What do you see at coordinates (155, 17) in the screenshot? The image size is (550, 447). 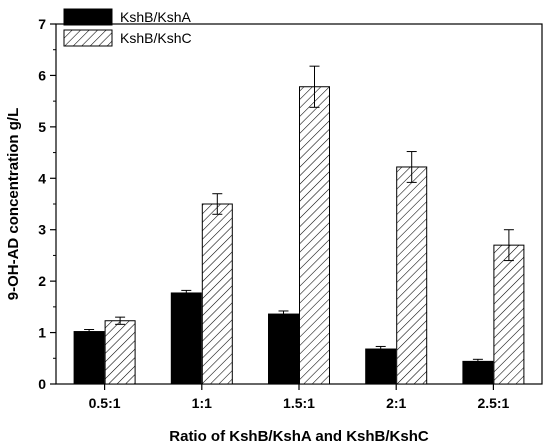 I see `legend-label-series-1: KshB/KshA` at bounding box center [155, 17].